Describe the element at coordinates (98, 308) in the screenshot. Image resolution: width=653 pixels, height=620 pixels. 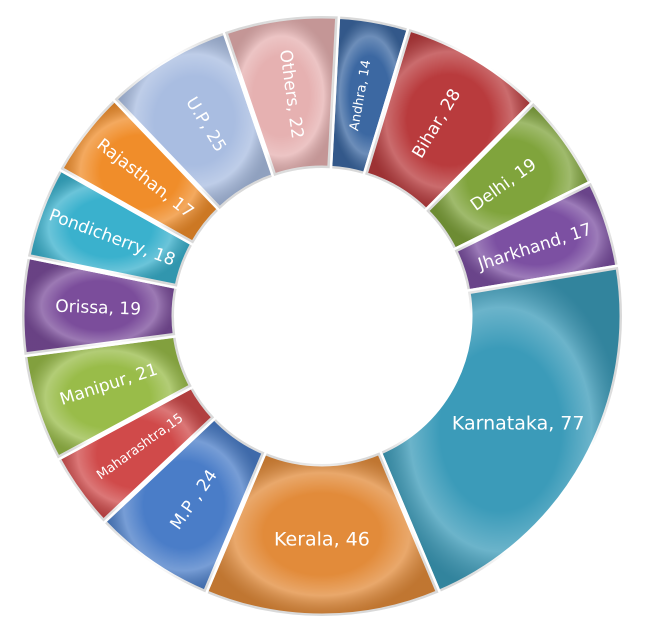
I see `data-label: Orissa, 19` at that location.